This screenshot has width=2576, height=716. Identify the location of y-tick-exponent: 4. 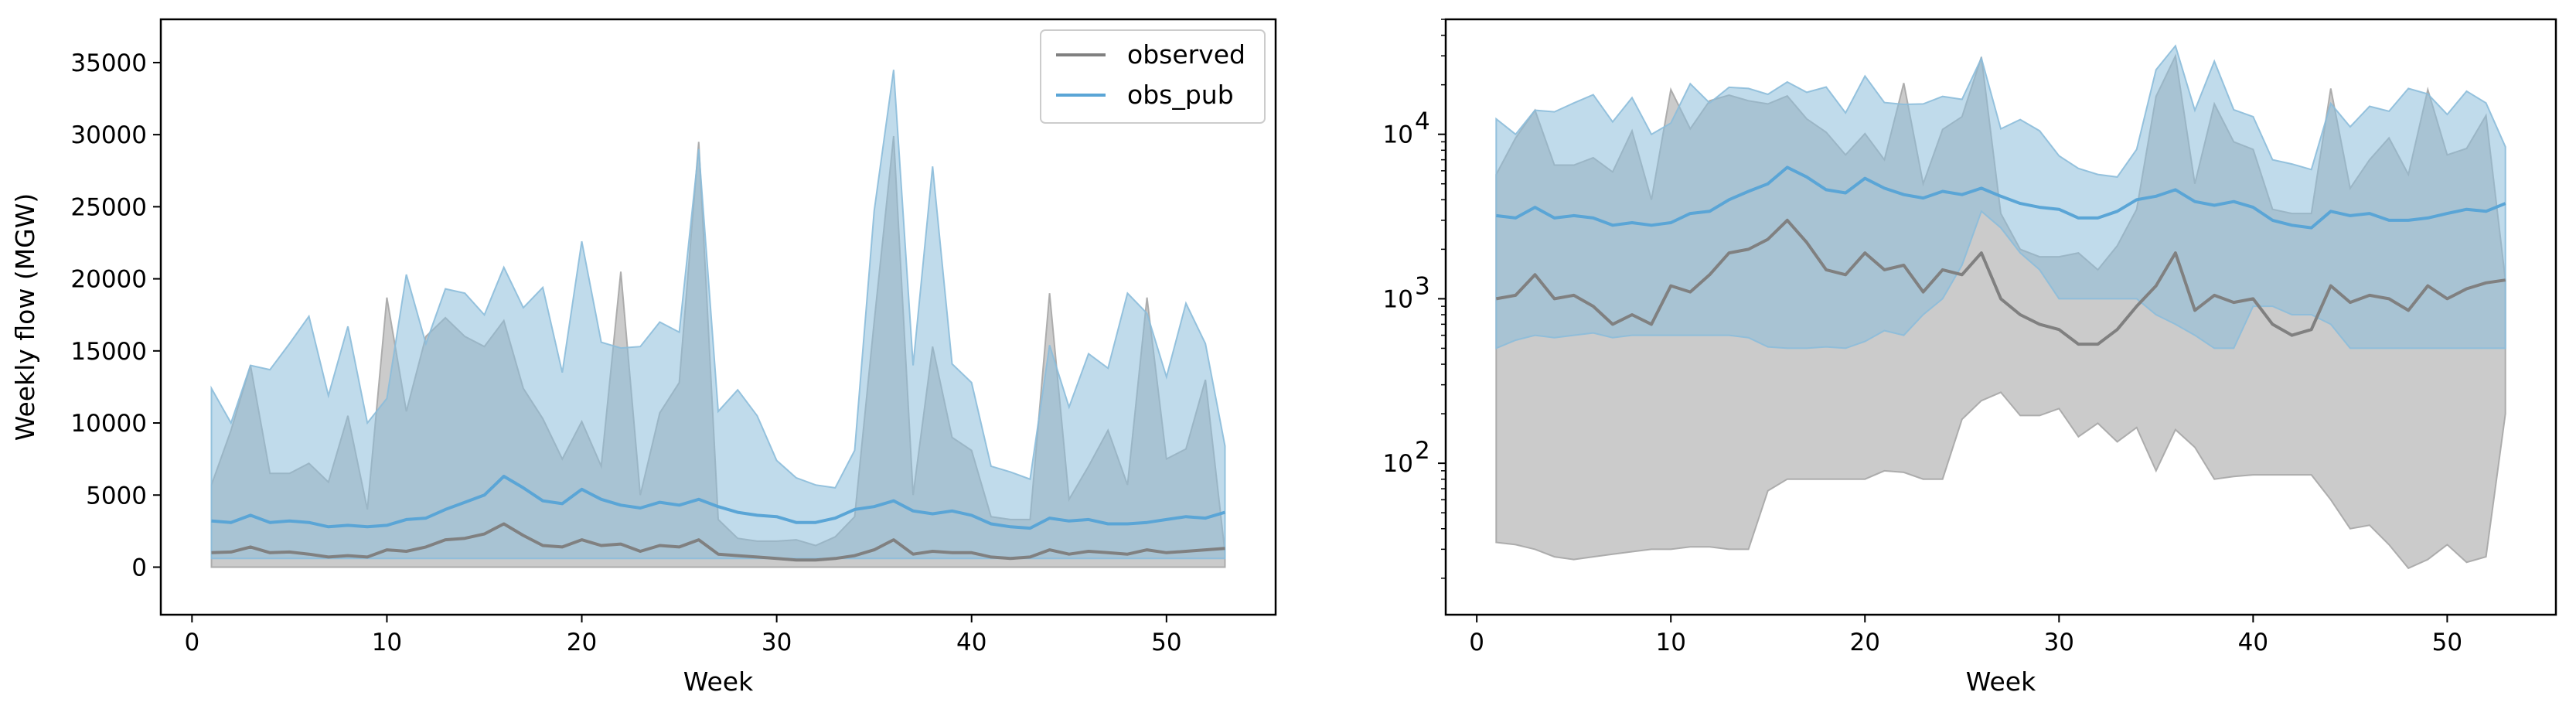
(1422, 122).